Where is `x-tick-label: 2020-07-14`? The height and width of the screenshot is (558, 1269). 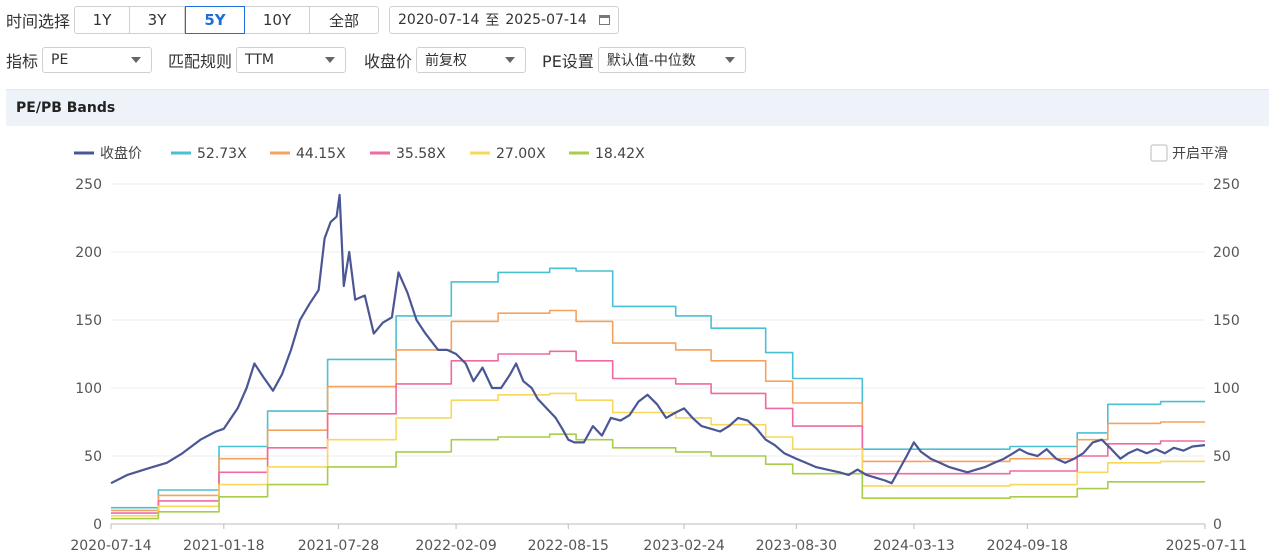 x-tick-label: 2020-07-14 is located at coordinates (110, 546).